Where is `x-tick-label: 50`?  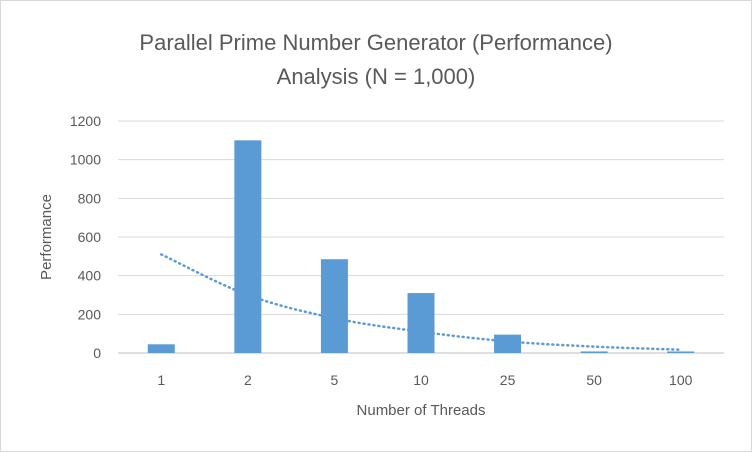
x-tick-label: 50 is located at coordinates (594, 380).